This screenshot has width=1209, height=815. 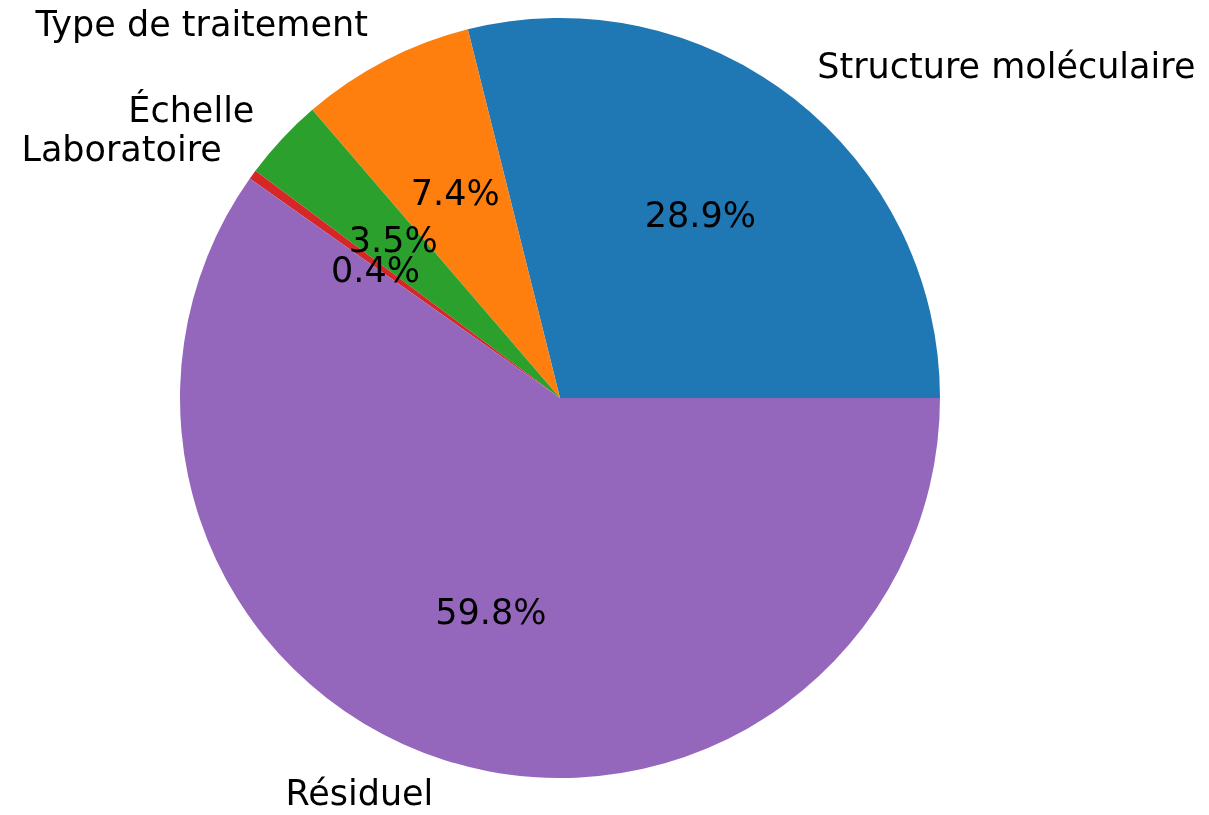 I want to click on slice-label: Échelle, so click(x=191, y=109).